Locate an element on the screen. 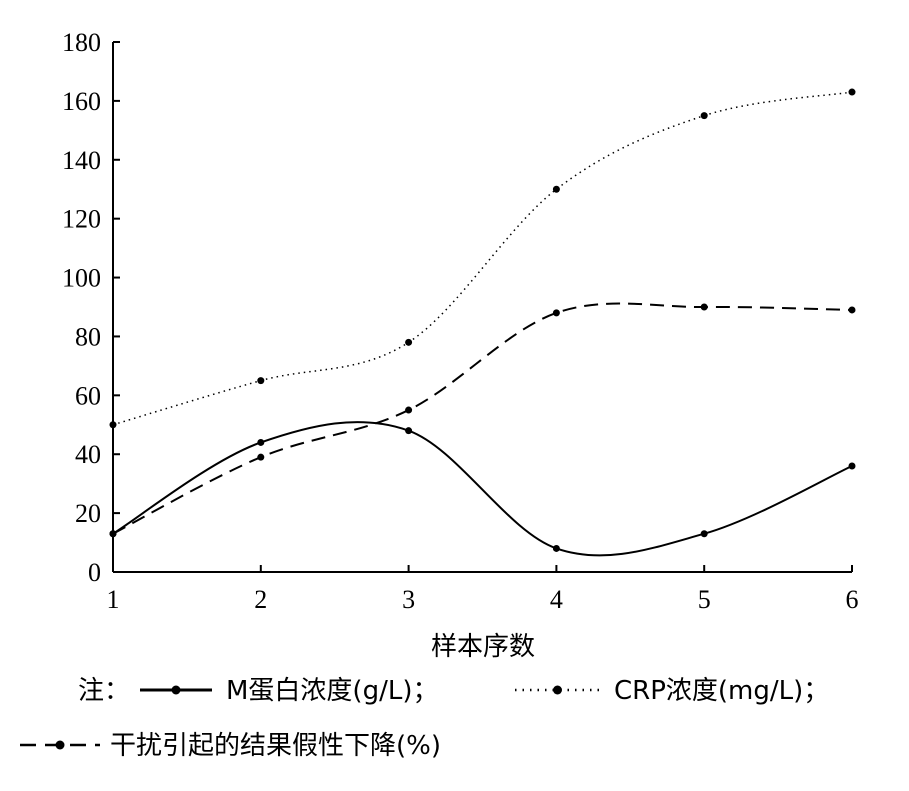 Image resolution: width=909 pixels, height=791 pixels. x-axis-title: 样本序数 is located at coordinates (483, 647).